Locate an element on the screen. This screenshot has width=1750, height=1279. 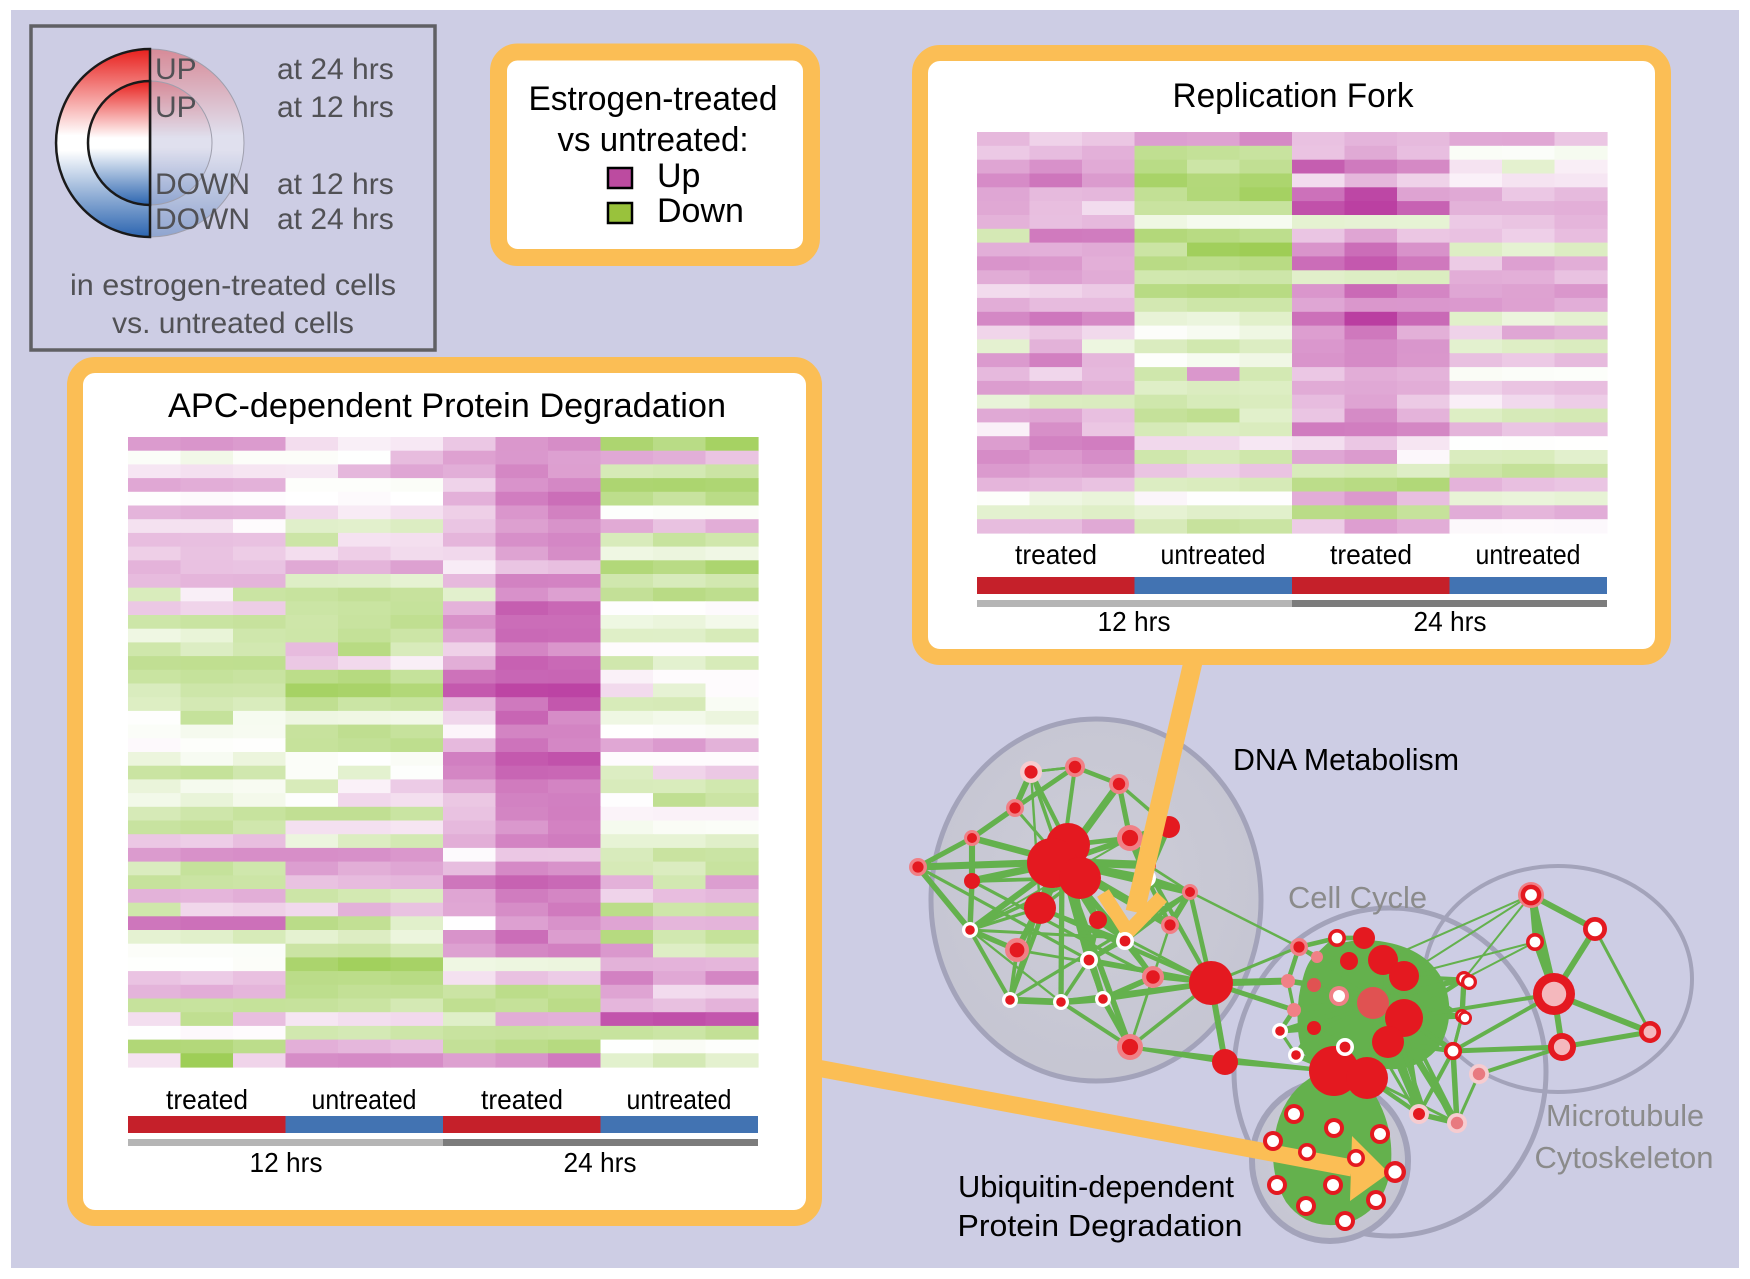
svg-text: vs. untreated cells is located at coordinates (233, 323).